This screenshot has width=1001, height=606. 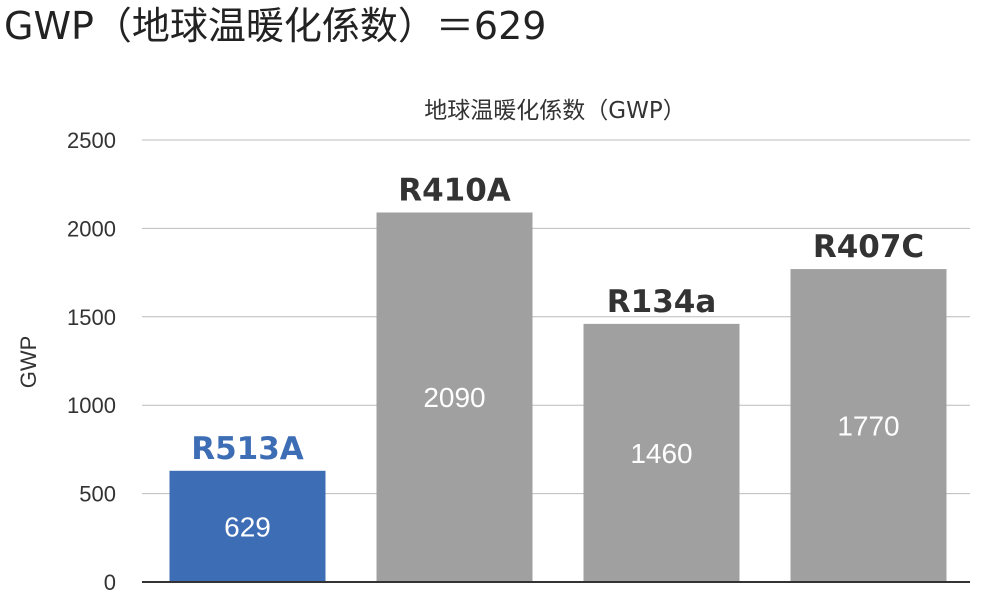 I want to click on chart-title: 地球温暖化係数（GWP）, so click(x=554, y=111).